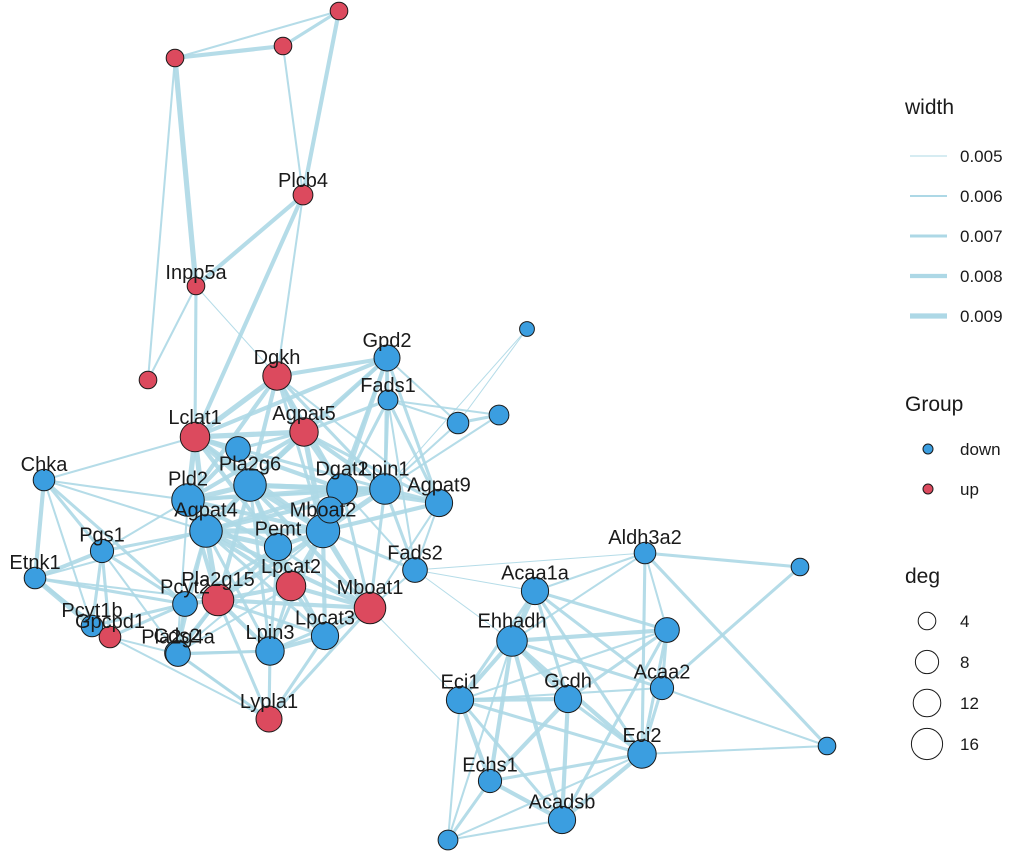 The width and height of the screenshot is (1020, 857). I want to click on edge-Chka-Pcyt1b, so click(68, 553).